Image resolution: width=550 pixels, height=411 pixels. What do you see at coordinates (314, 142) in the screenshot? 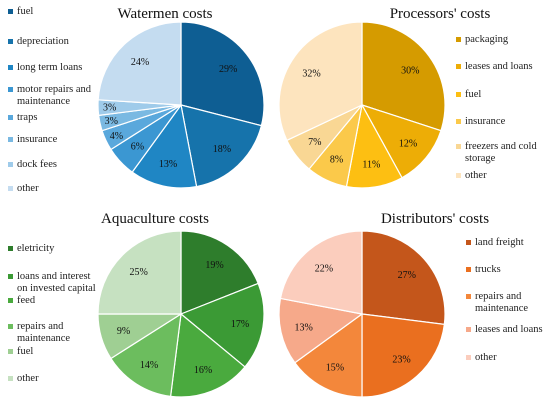
I see `slice-label: 7%` at bounding box center [314, 142].